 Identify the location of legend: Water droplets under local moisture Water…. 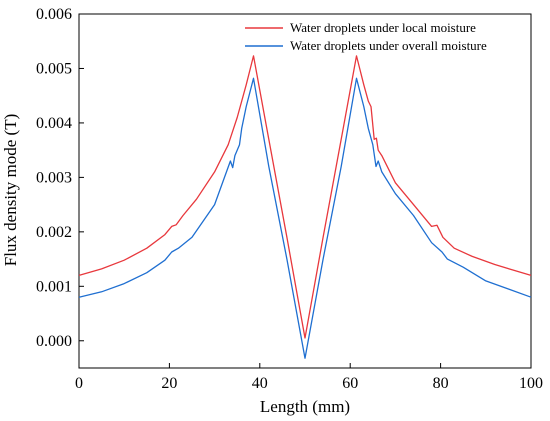
(366, 36).